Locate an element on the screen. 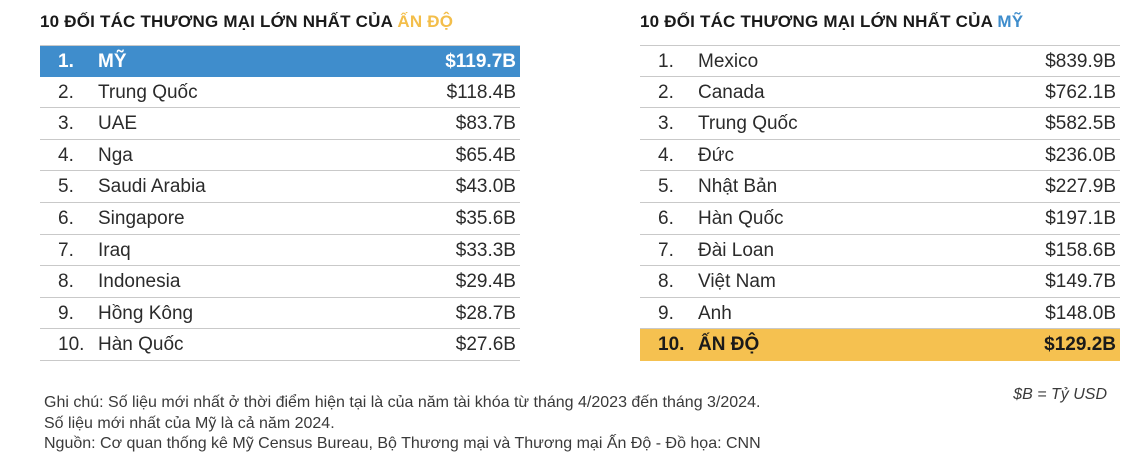 This screenshot has height=474, width=1132. table-row: 1. Mexico $839.9B is located at coordinates (880, 61).